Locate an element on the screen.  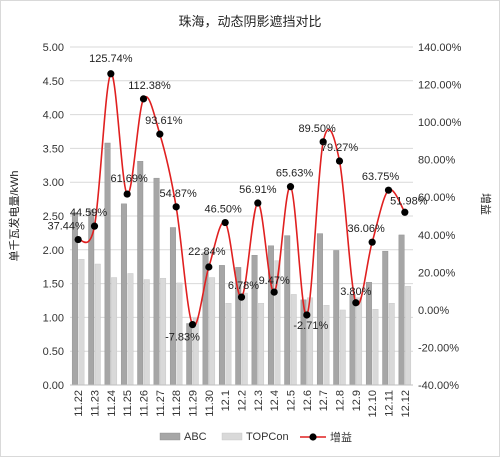
gain-data-label: 9.47% is located at coordinates (274, 281).